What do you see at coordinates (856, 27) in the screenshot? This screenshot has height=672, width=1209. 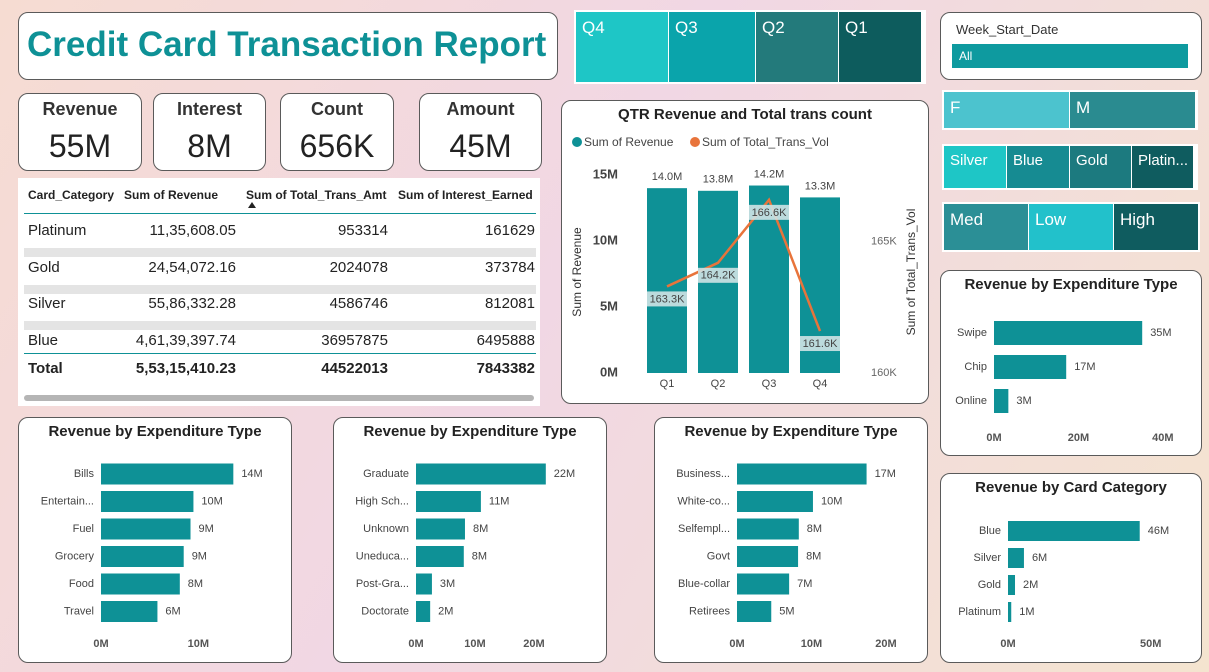 I see `quarter-tile-label: Q1` at bounding box center [856, 27].